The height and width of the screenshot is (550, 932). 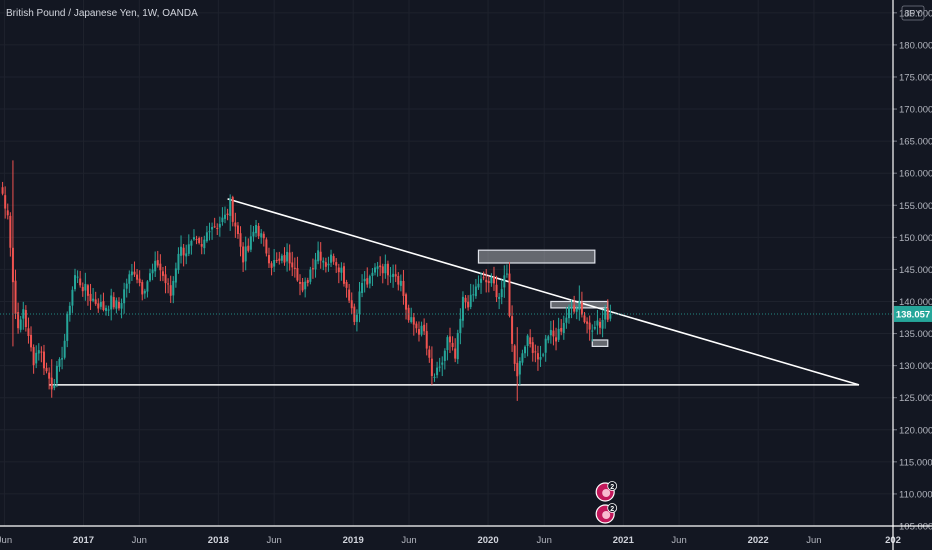 What do you see at coordinates (139, 540) in the screenshot?
I see `x-tick-label: Jun` at bounding box center [139, 540].